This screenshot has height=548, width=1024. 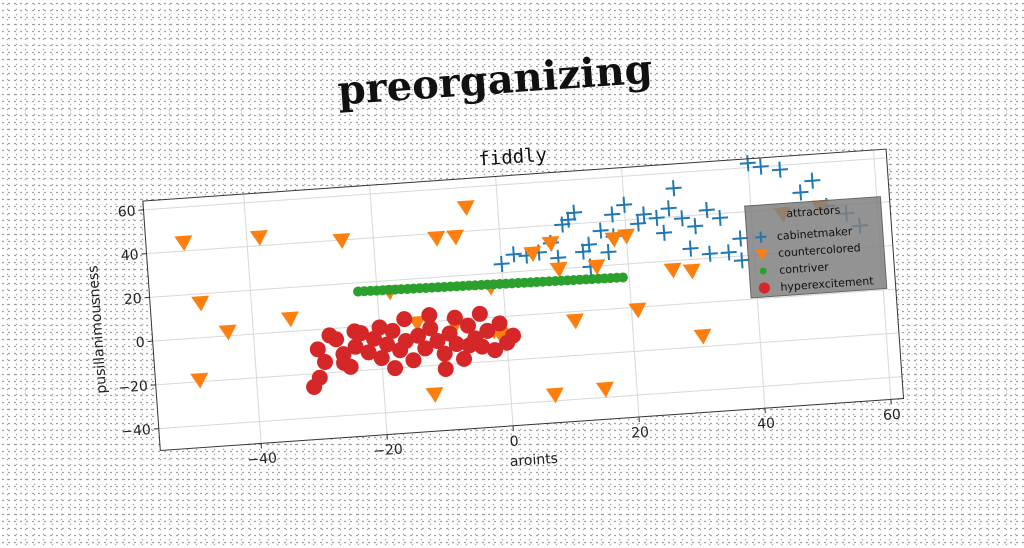 I want to click on x-tick-label: 40, so click(x=766, y=424).